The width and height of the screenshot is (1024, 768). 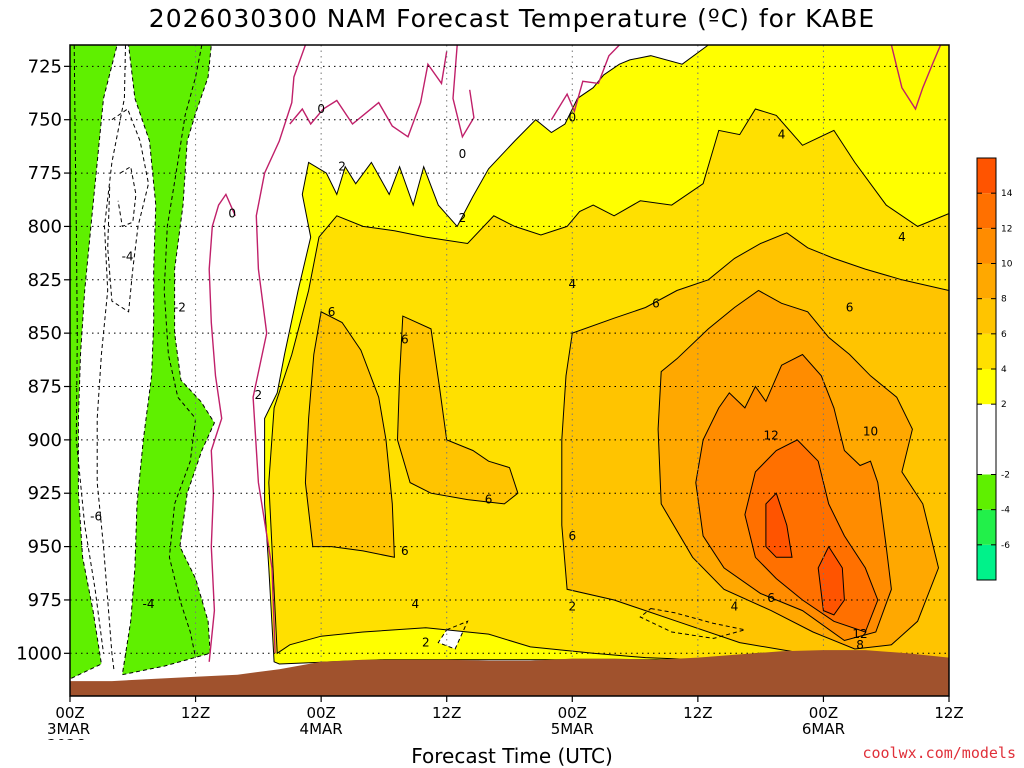 I want to click on contour-label-18: 6, so click(x=489, y=500).